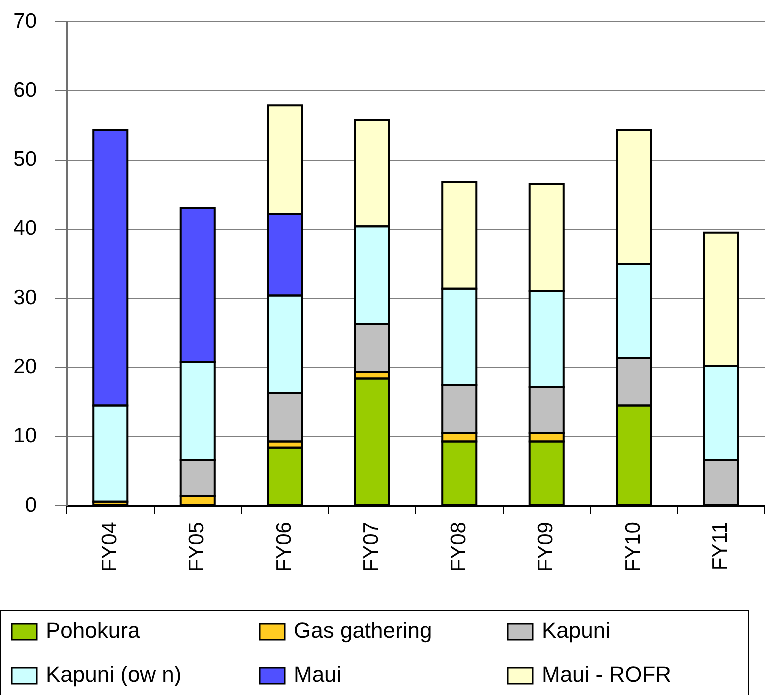 This screenshot has height=695, width=765. What do you see at coordinates (25, 298) in the screenshot?
I see `y-tick-label: 30` at bounding box center [25, 298].